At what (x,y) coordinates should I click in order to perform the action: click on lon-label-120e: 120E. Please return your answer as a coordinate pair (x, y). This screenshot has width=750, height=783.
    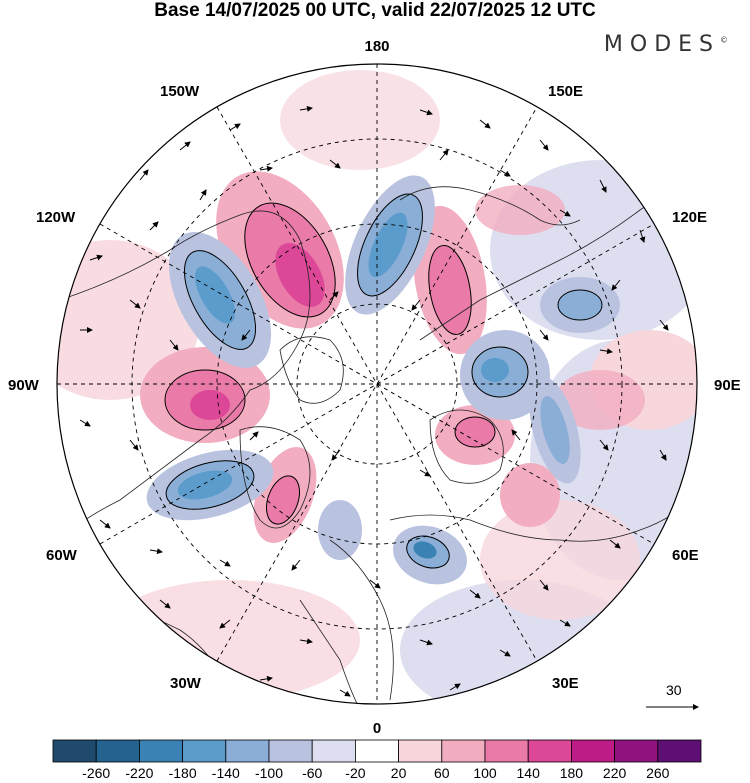
    Looking at the image, I should click on (689, 217).